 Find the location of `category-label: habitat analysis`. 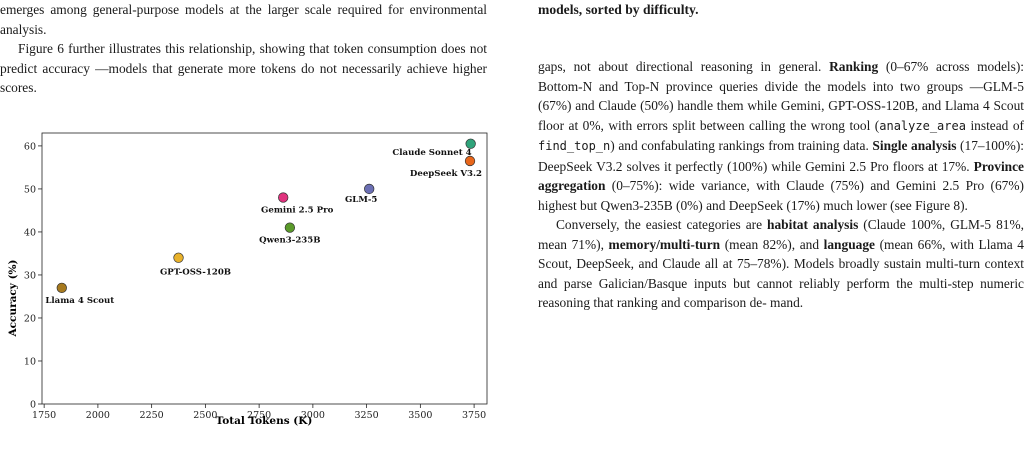

category-label: habitat analysis is located at coordinates (813, 224).